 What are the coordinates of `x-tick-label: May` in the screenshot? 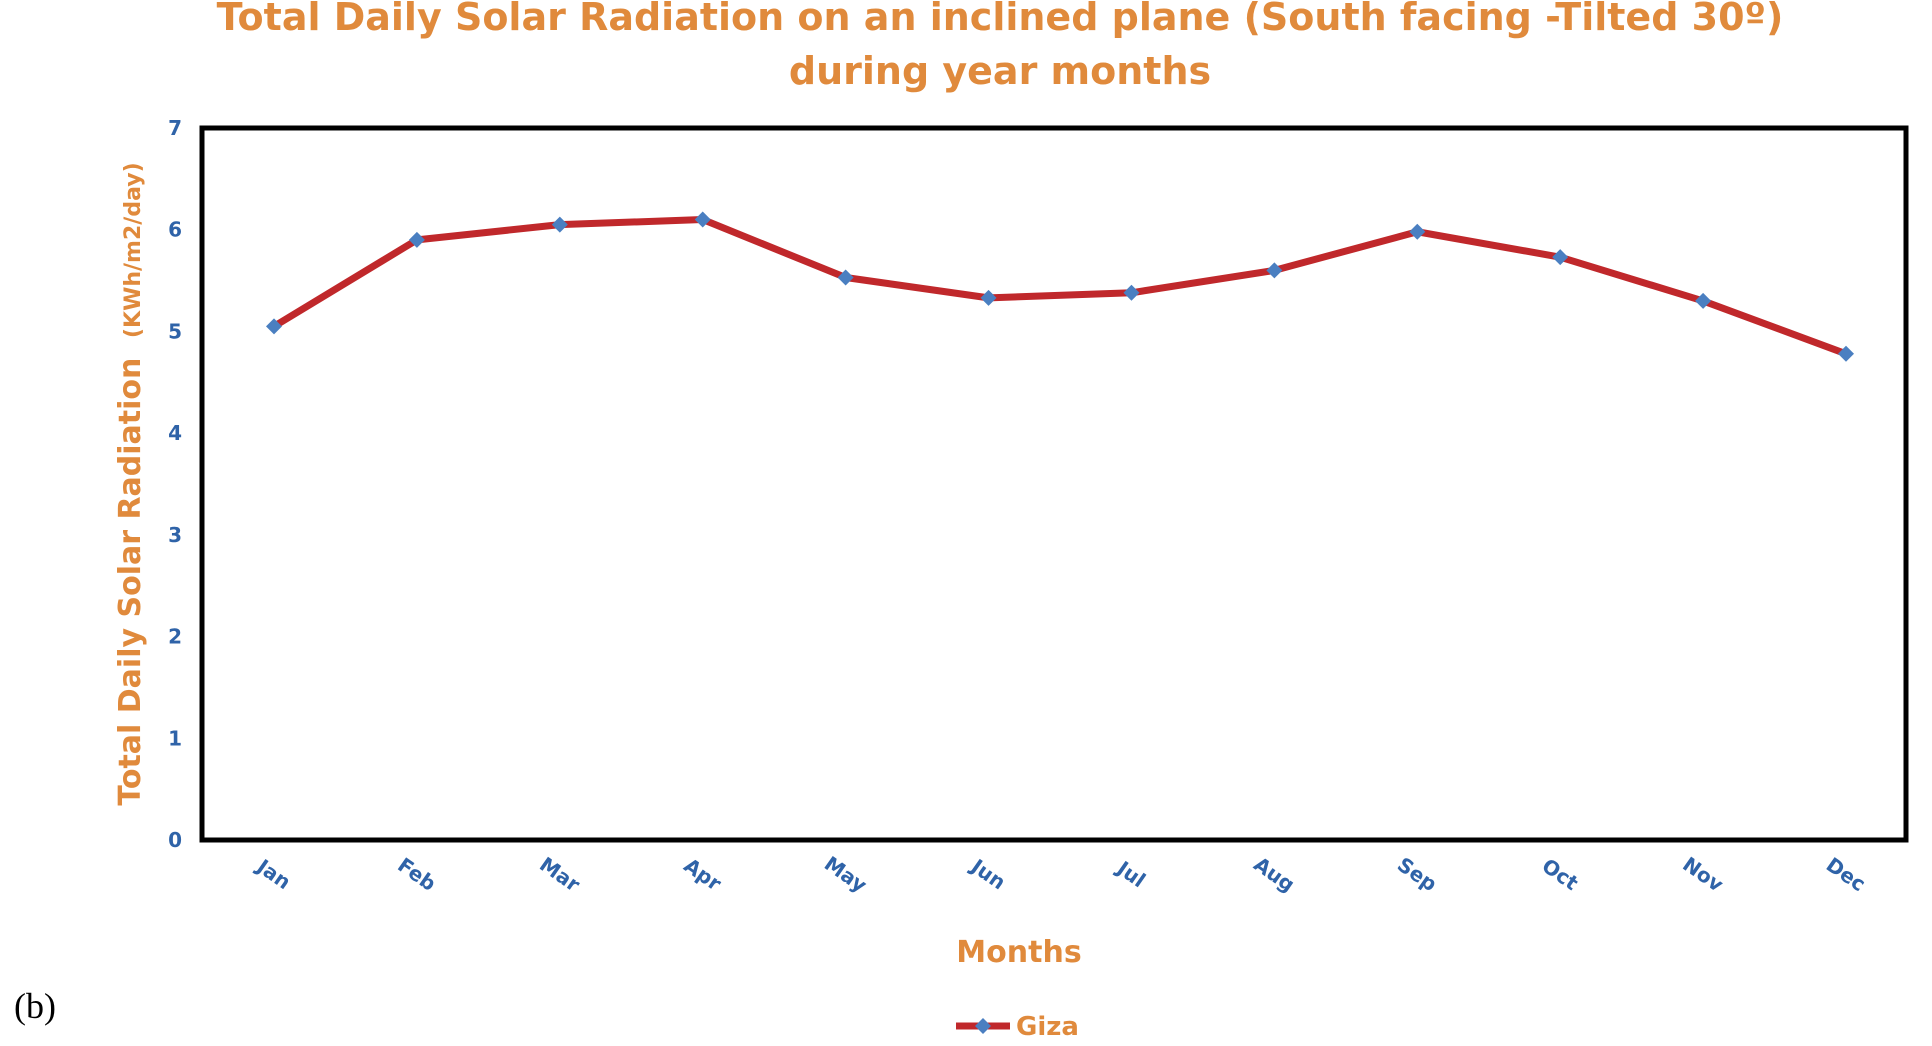 It's located at (845, 874).